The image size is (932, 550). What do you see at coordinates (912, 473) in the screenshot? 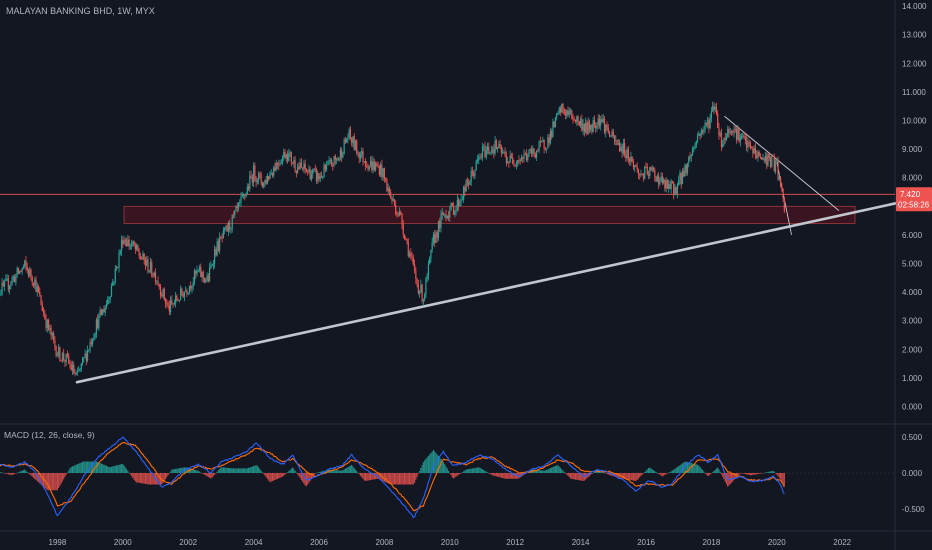
I see `macd-tick-label: 0.000` at bounding box center [912, 473].